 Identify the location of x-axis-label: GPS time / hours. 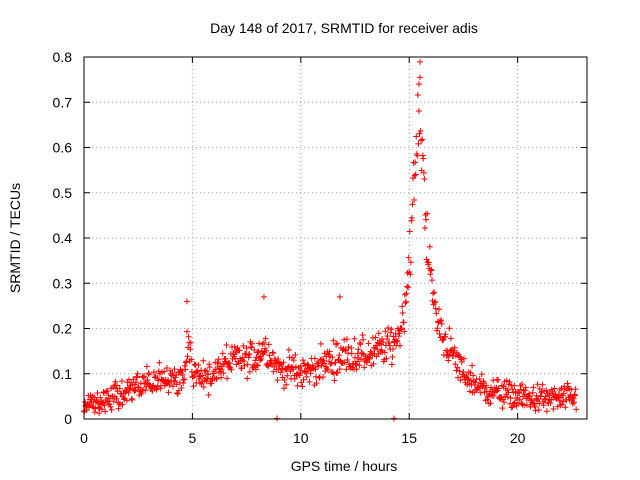
(344, 466).